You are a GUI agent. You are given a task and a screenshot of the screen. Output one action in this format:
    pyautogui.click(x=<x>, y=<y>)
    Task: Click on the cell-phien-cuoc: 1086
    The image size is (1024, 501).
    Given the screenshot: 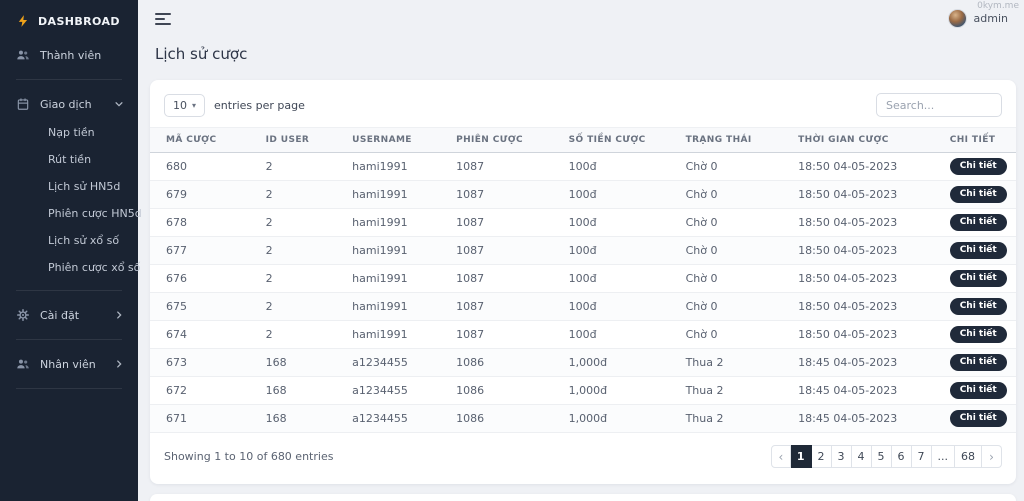 What is the action you would take?
    pyautogui.click(x=496, y=418)
    